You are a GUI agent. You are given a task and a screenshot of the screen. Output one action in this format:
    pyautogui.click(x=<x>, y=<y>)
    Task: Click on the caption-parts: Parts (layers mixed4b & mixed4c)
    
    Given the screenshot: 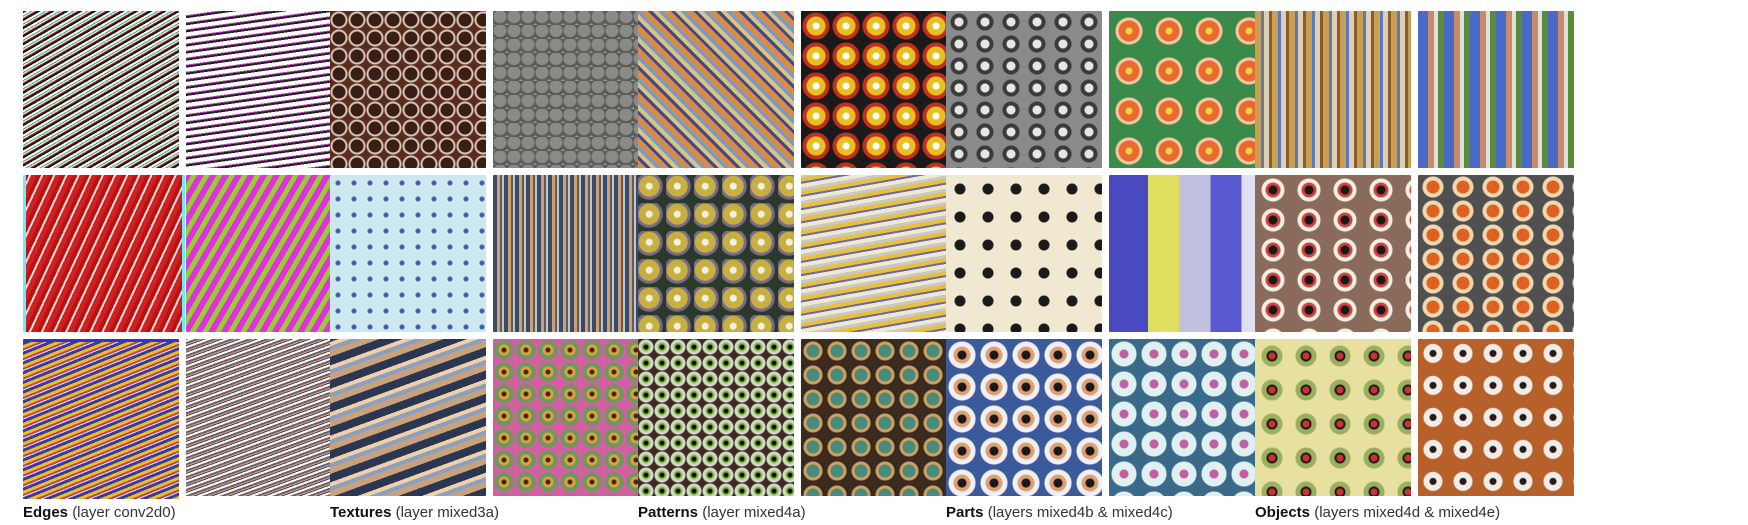 What is the action you would take?
    pyautogui.click(x=1059, y=513)
    